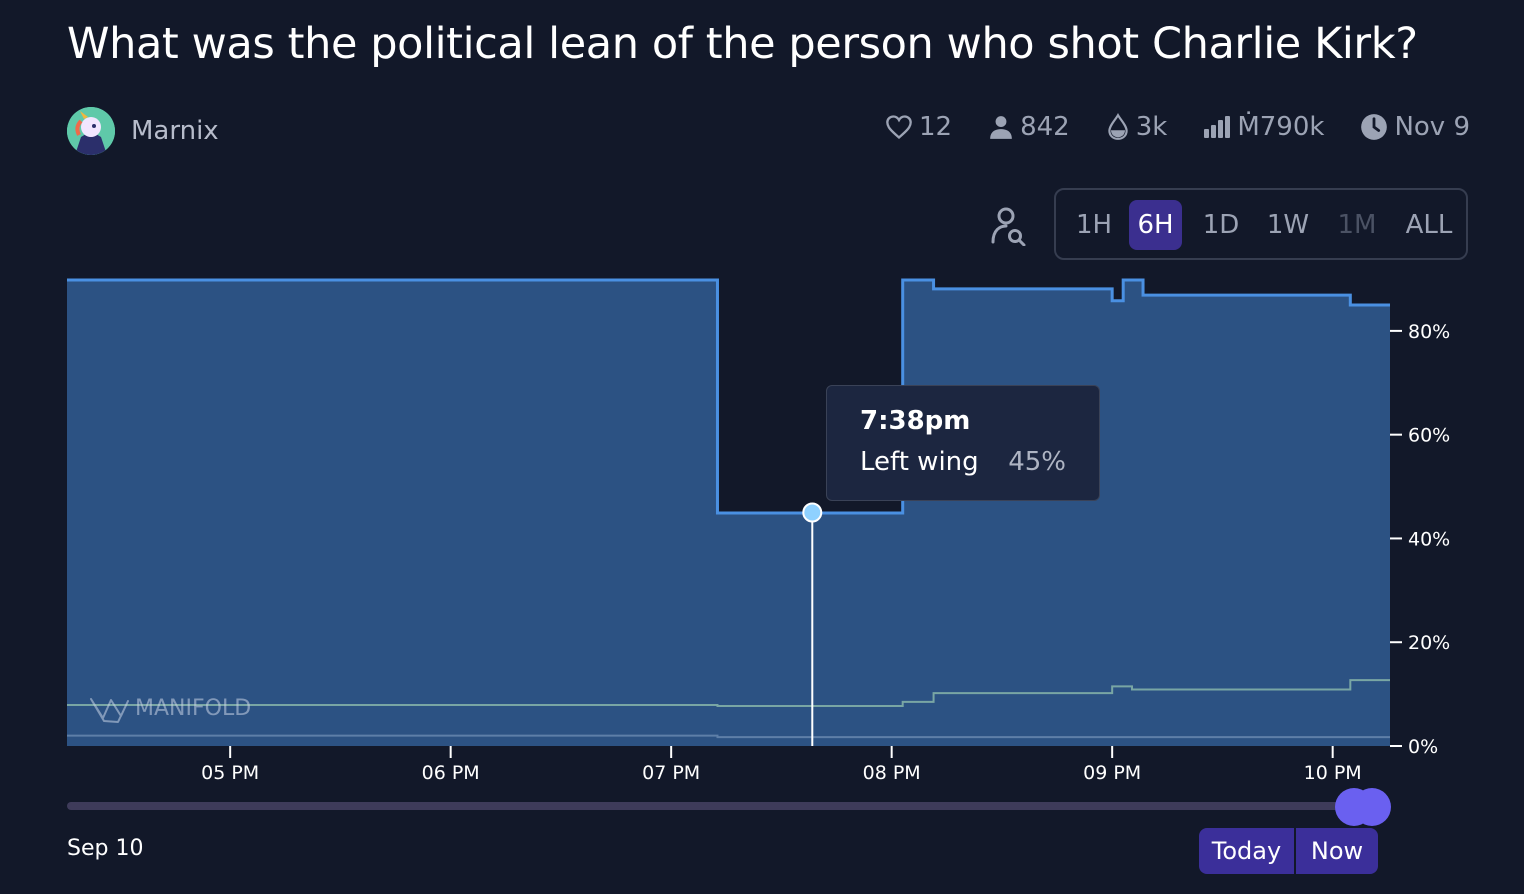  What do you see at coordinates (91, 131) in the screenshot?
I see `avatar` at bounding box center [91, 131].